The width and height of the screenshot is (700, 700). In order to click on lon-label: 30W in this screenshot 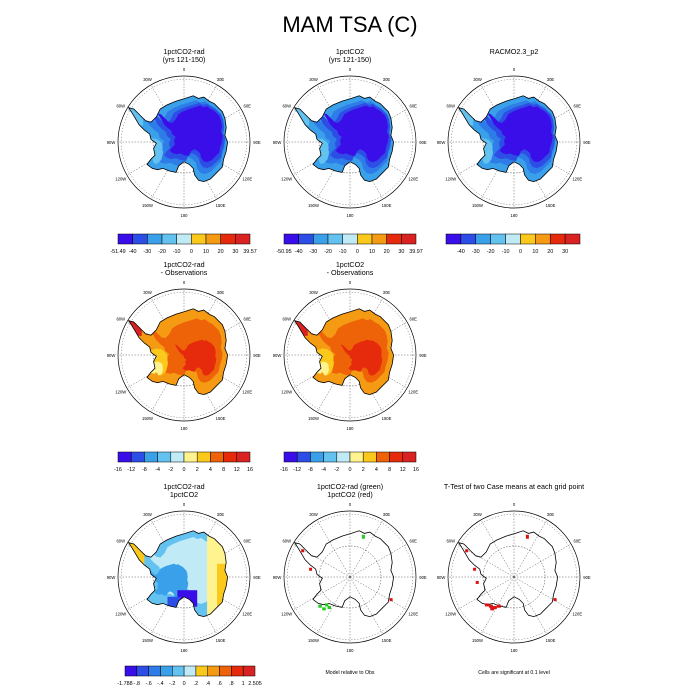, I will do `click(477, 79)`.